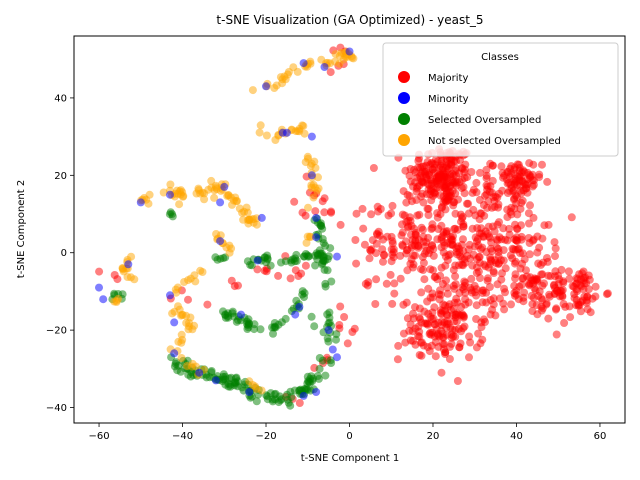 Image resolution: width=640 pixels, height=480 pixels. I want to click on y-axis-label: t-SNE Component 2, so click(21, 229).